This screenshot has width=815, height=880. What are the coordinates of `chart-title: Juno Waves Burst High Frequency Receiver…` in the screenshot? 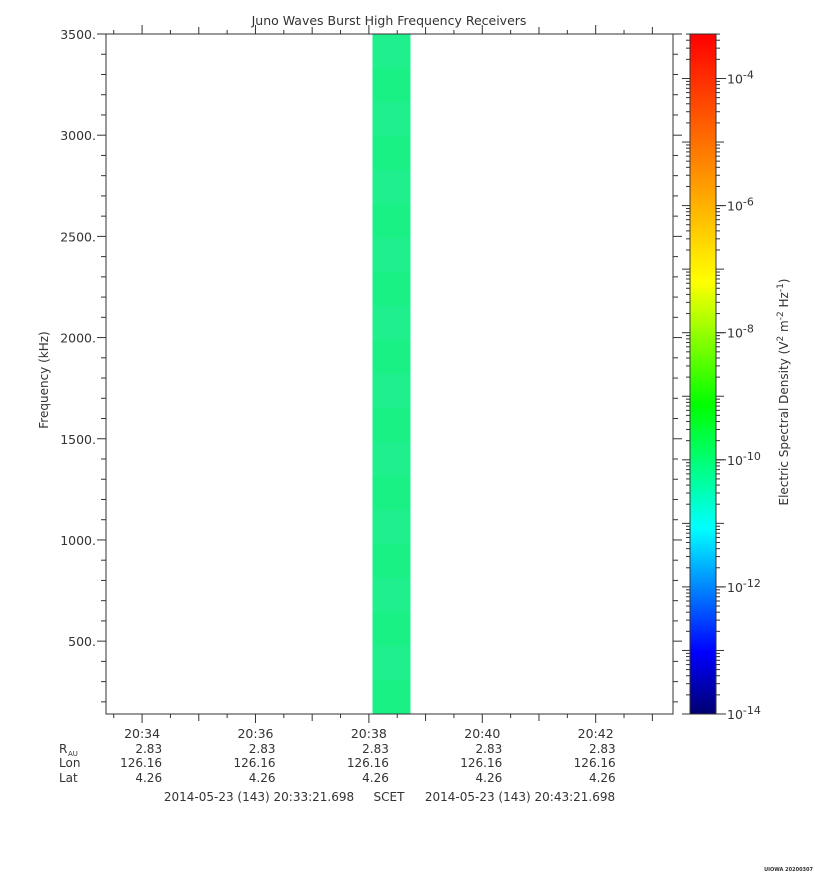 It's located at (389, 20).